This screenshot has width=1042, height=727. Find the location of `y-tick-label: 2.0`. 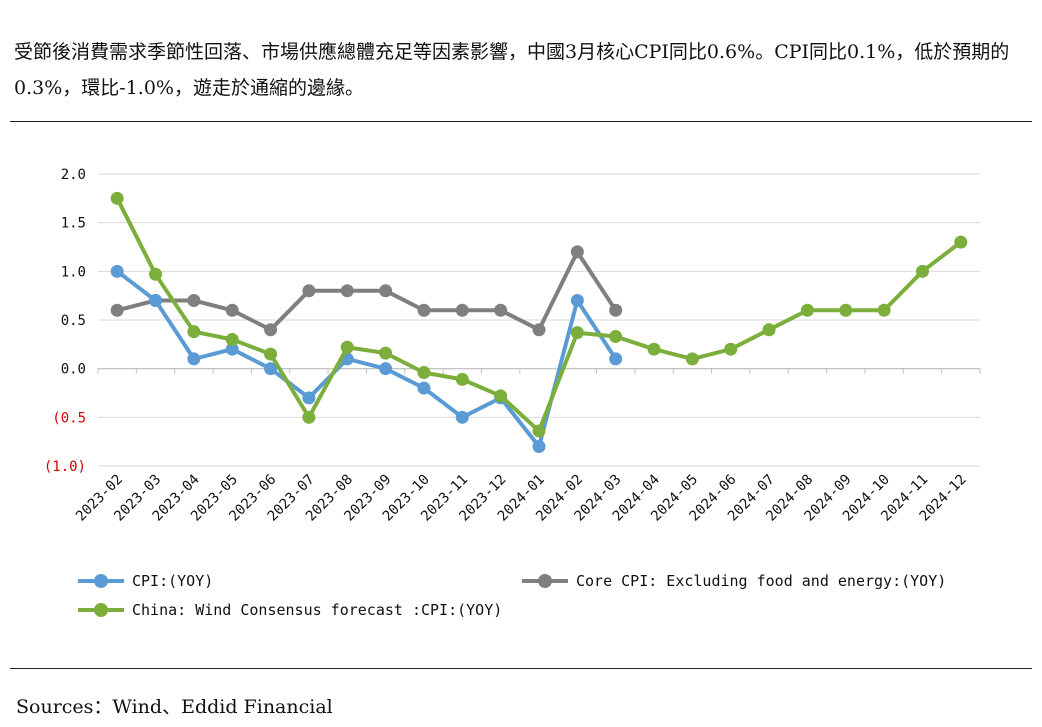

y-tick-label: 2.0 is located at coordinates (73, 175).